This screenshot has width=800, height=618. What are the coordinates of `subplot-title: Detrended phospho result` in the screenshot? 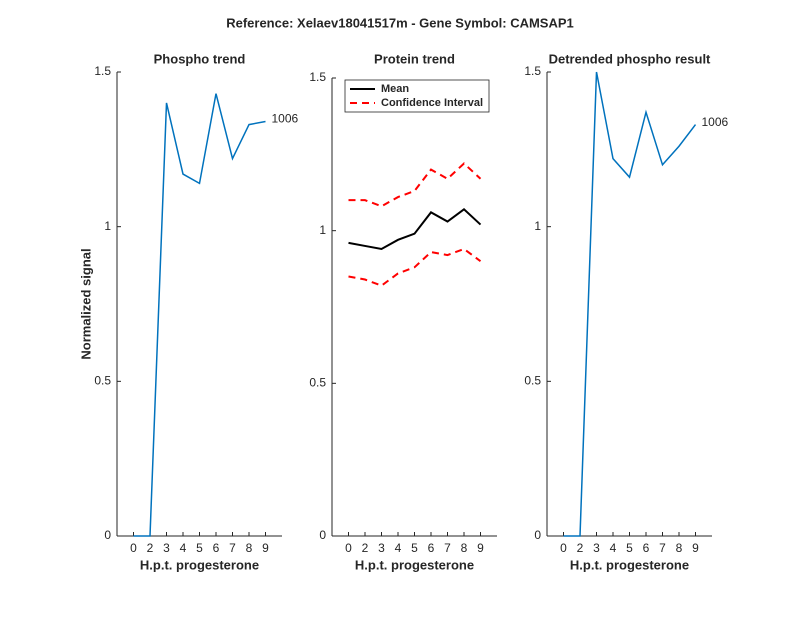 It's located at (630, 58).